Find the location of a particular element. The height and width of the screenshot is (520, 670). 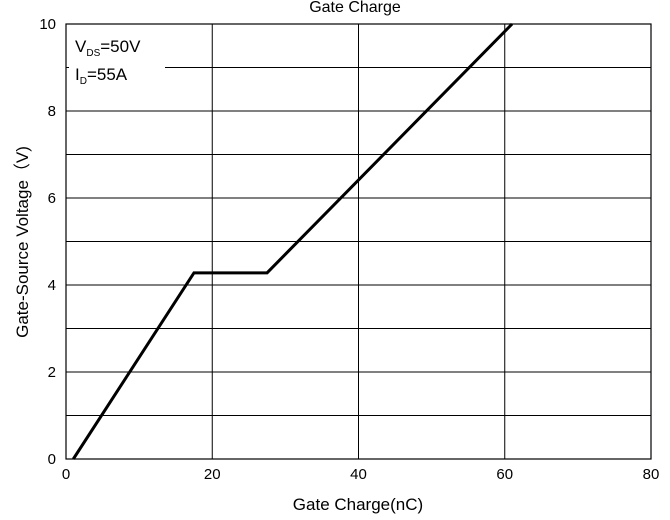

x-tick-label: 20 is located at coordinates (212, 474).